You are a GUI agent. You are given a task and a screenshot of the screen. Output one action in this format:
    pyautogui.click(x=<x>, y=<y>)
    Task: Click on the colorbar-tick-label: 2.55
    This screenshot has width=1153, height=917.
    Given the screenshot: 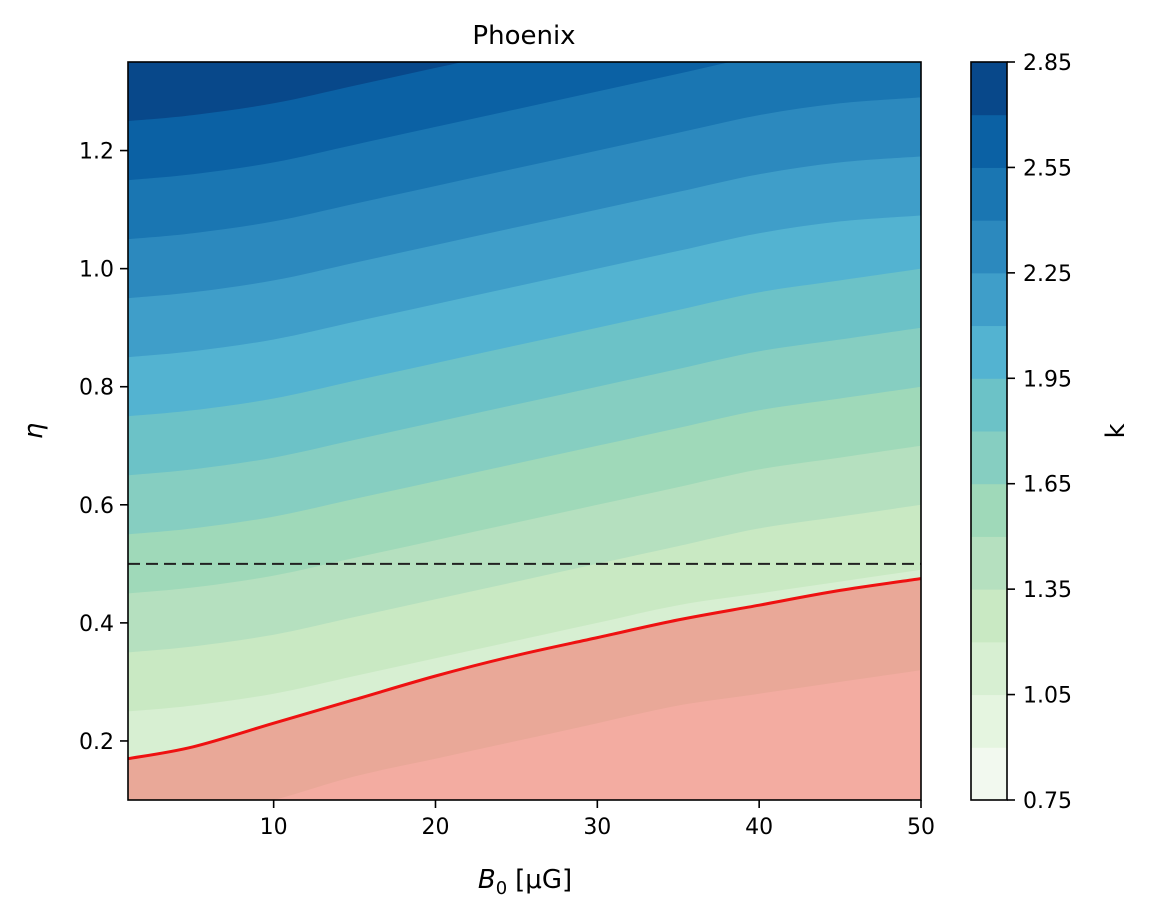 What is the action you would take?
    pyautogui.click(x=1047, y=168)
    